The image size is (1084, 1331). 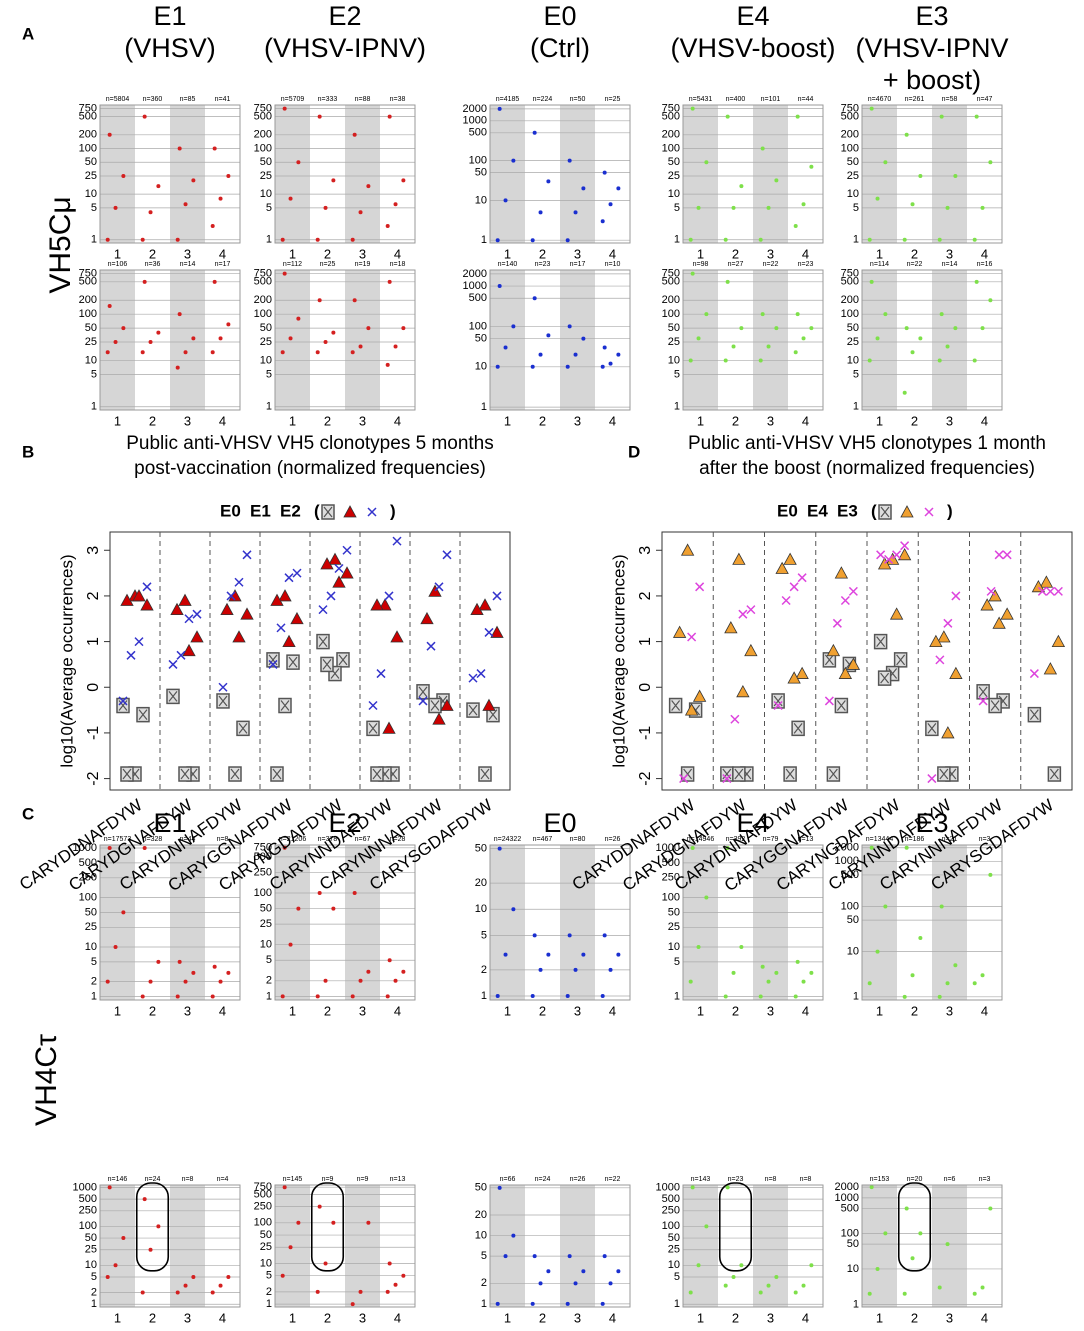 What do you see at coordinates (153, 99) in the screenshot?
I see `n-label: n=360` at bounding box center [153, 99].